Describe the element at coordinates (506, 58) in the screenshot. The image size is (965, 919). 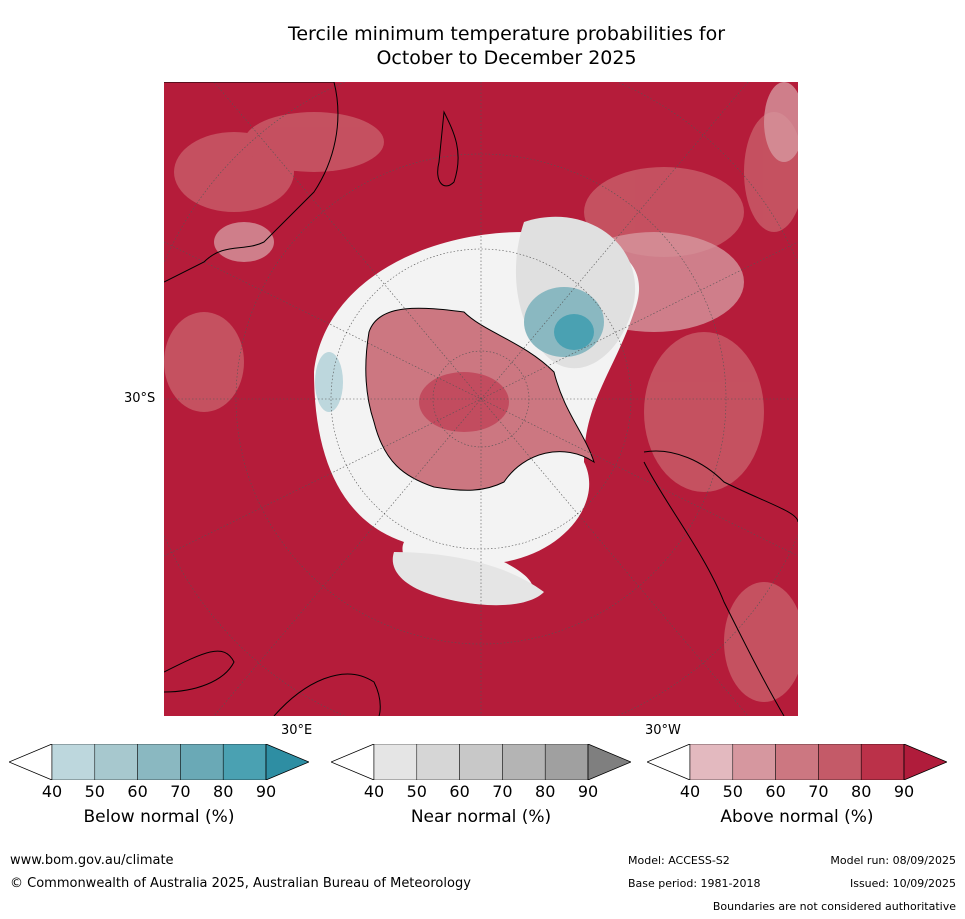
I see `title-line-2: October to December 2025` at that location.